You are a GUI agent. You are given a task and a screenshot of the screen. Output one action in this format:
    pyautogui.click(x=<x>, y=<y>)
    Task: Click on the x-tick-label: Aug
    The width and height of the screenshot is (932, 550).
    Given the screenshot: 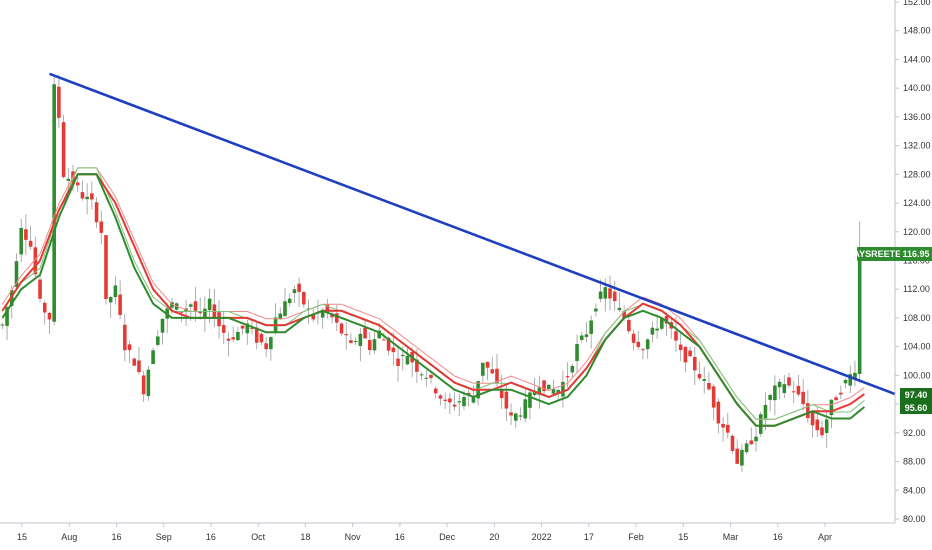 What is the action you would take?
    pyautogui.click(x=69, y=537)
    